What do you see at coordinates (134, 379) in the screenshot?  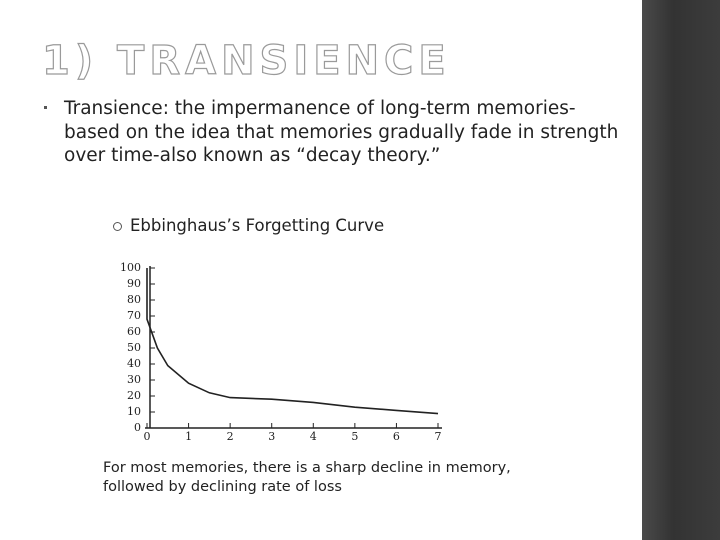 I see `y-tick-label: 30` at bounding box center [134, 379].